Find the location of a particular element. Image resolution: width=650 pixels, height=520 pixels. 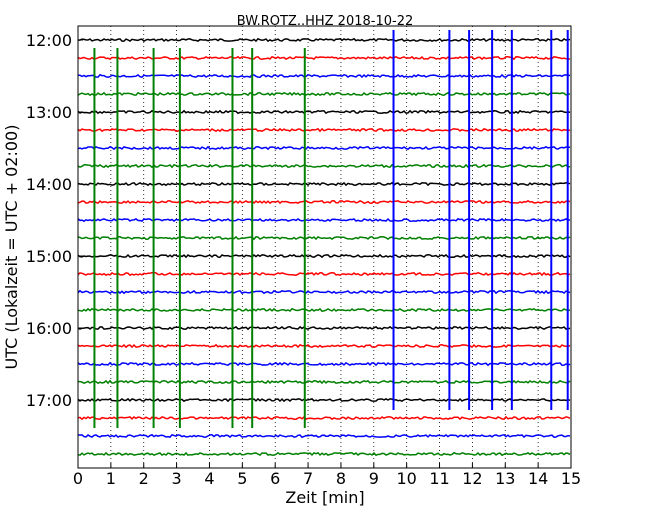

y-tick-label: 13:00 is located at coordinates (49, 112).